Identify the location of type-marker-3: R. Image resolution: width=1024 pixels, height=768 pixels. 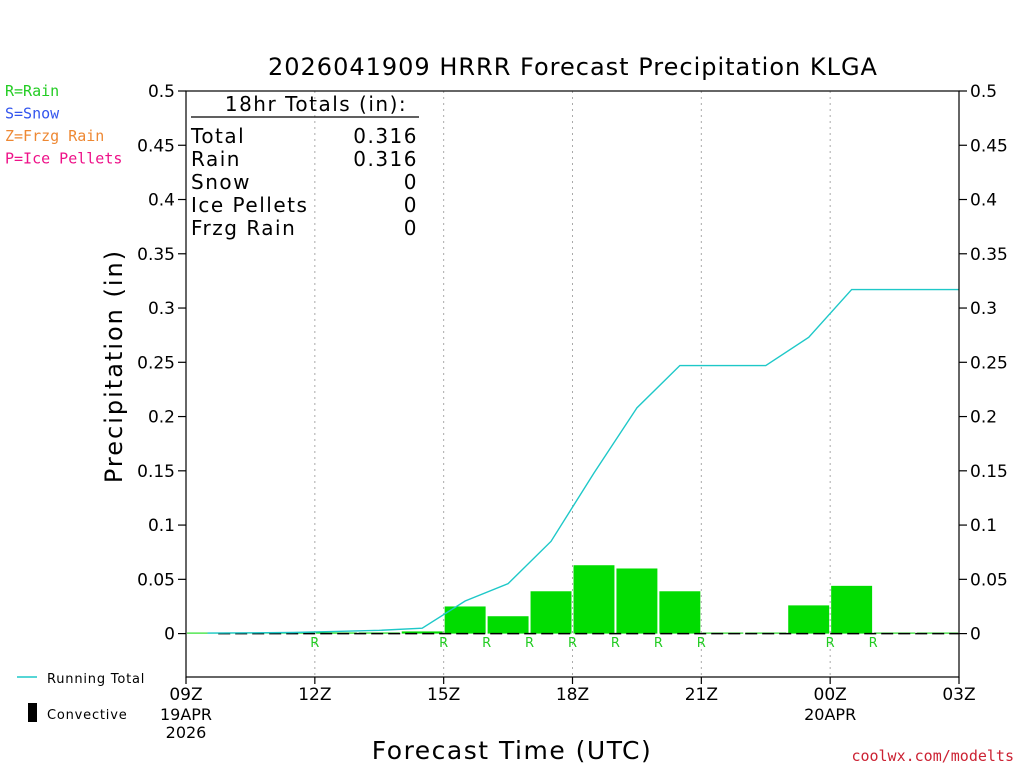
(529, 643).